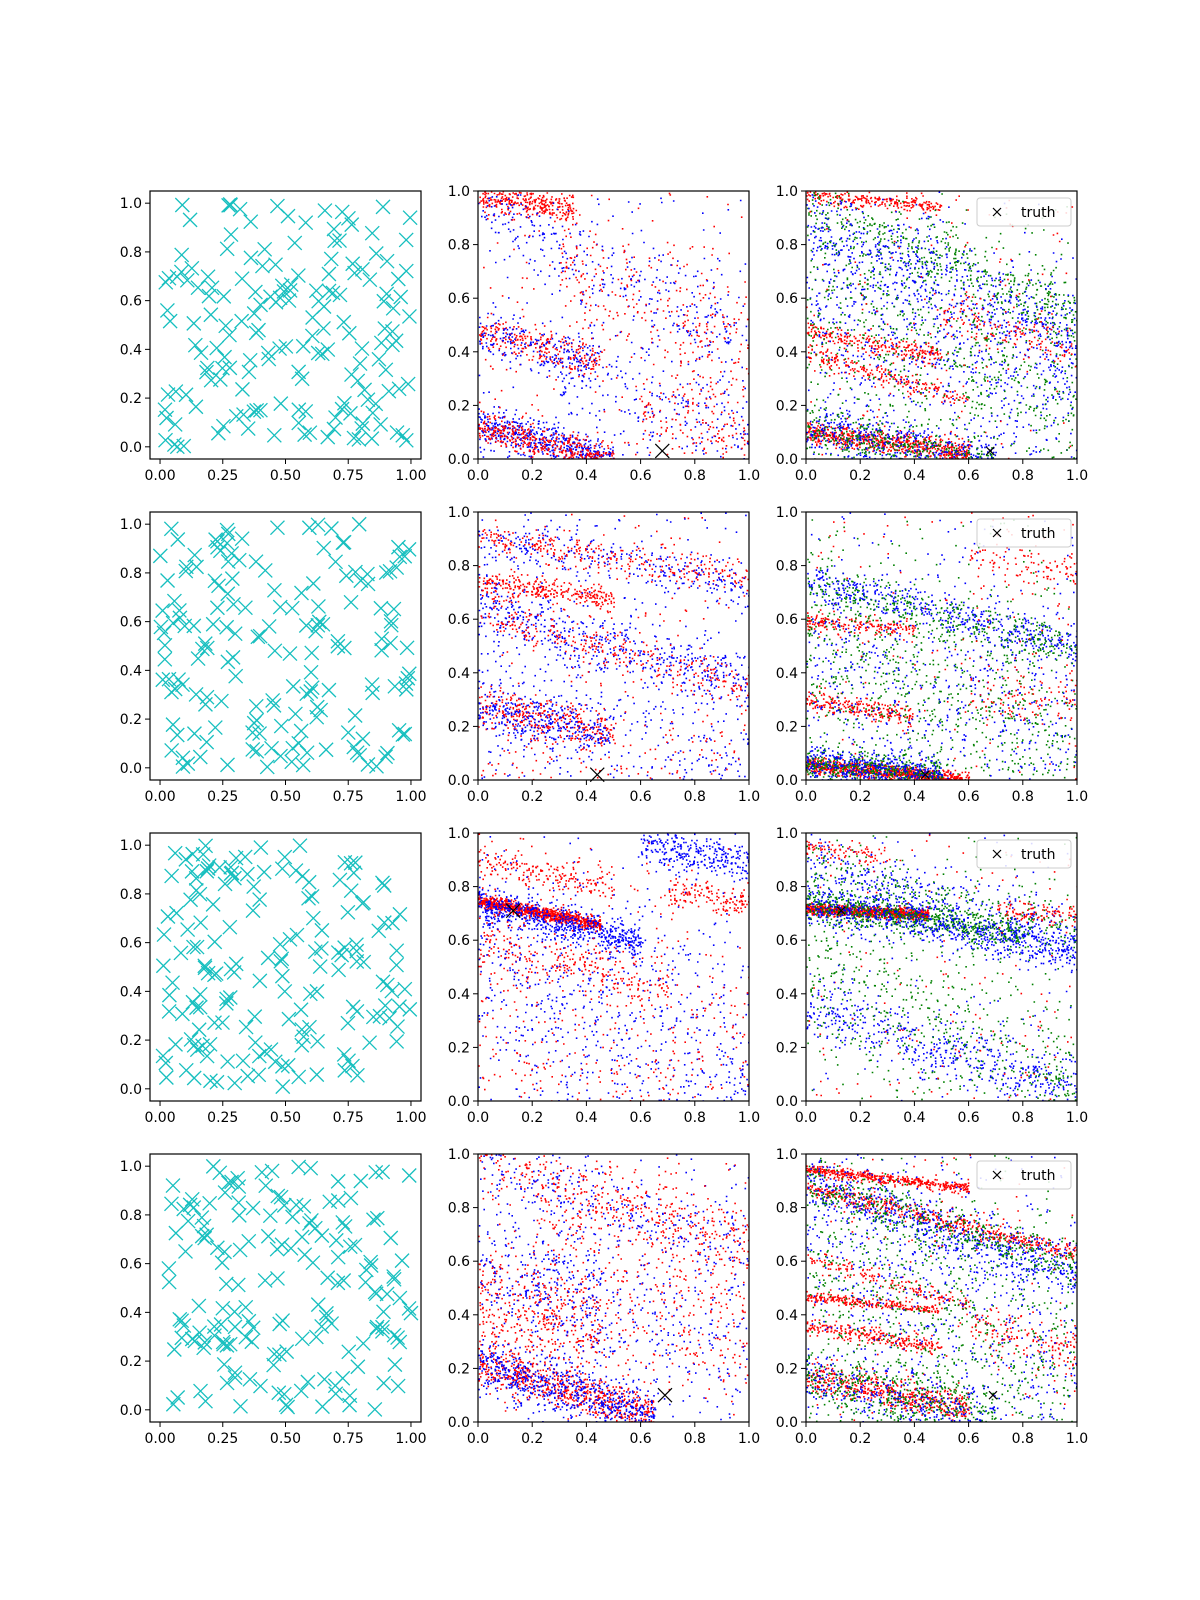  I want to click on y-tick-label: 0.8, so click(459, 1209).